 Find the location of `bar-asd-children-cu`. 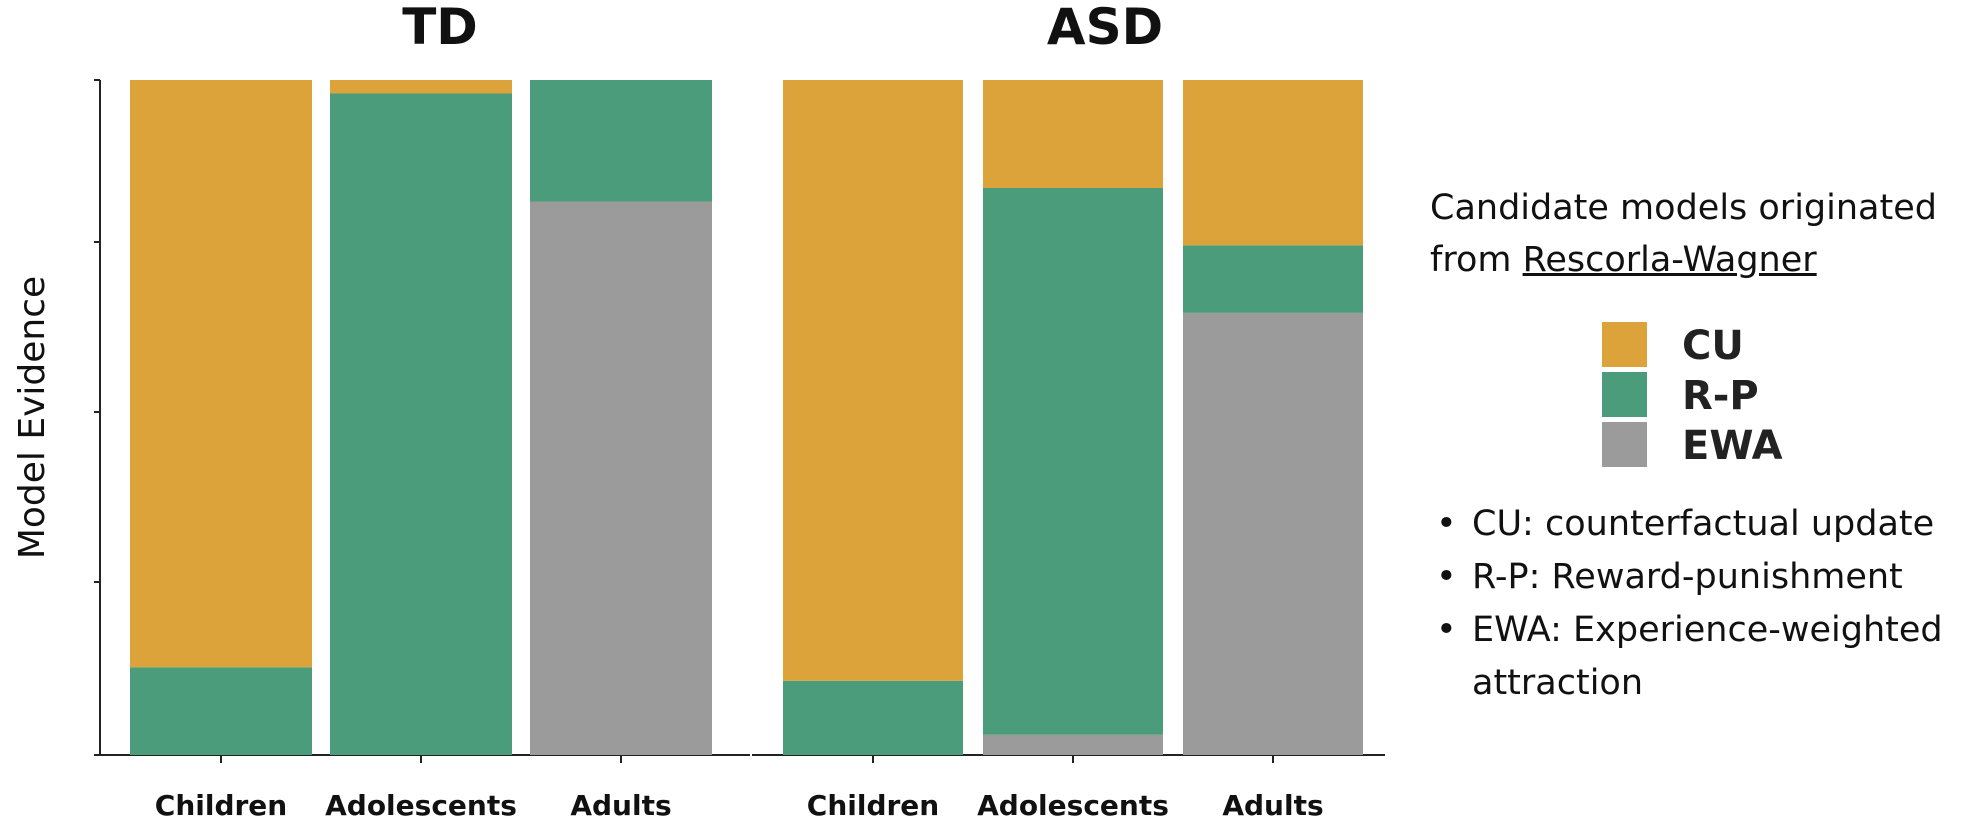

bar-asd-children-cu is located at coordinates (873, 380).